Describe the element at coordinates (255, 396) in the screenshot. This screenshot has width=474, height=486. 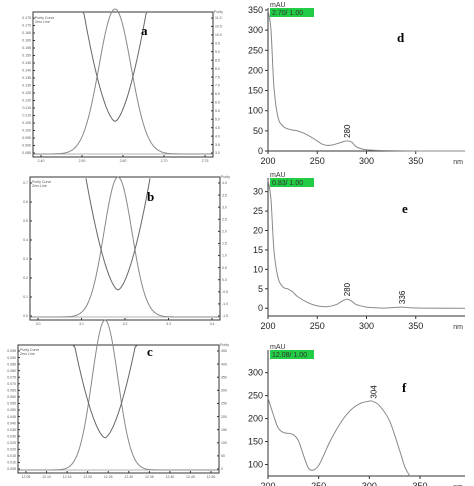
I see `y-tick-label: 250` at that location.